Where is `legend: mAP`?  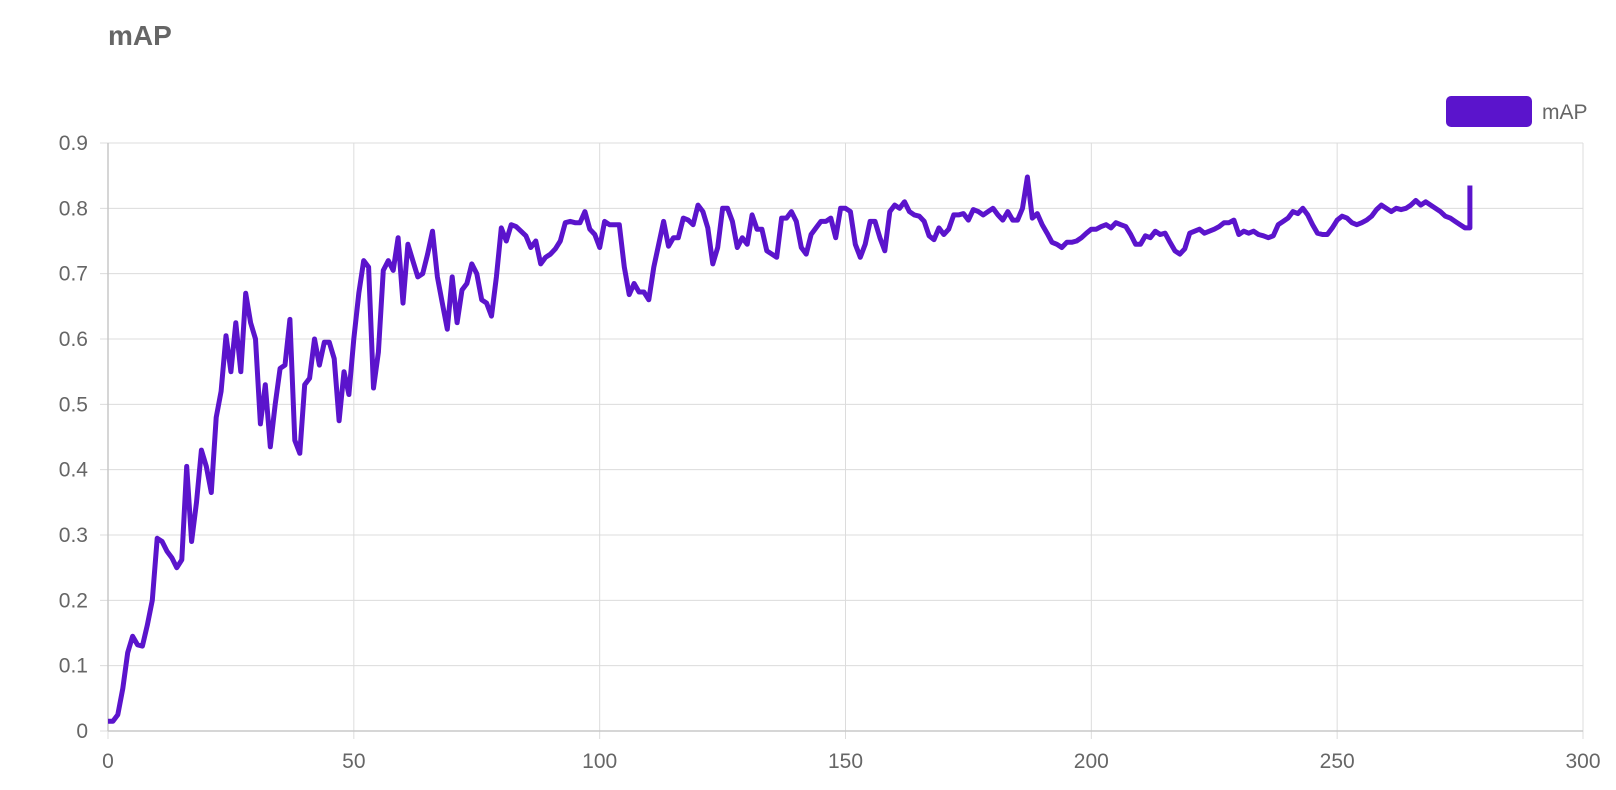
legend: mAP is located at coordinates (1517, 111).